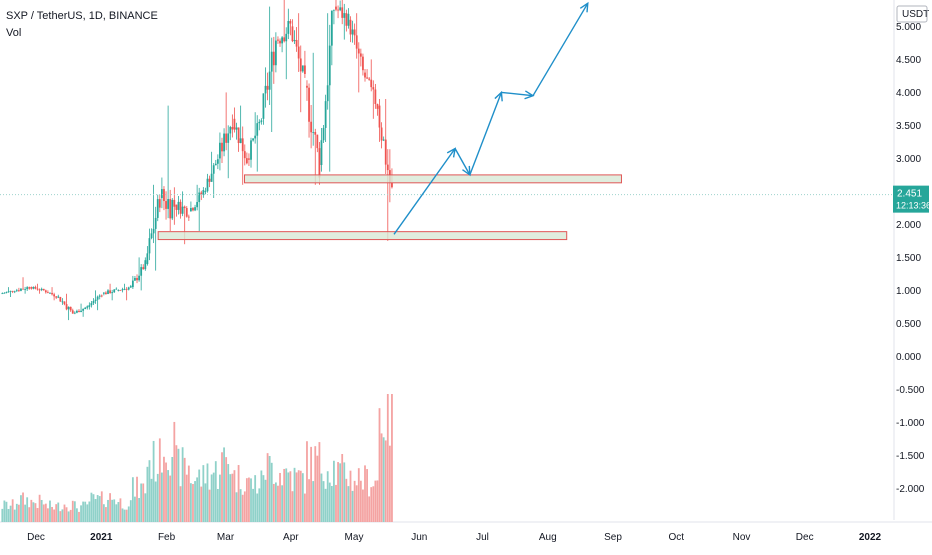 The width and height of the screenshot is (932, 555). I want to click on time-tick-label: Feb, so click(167, 537).